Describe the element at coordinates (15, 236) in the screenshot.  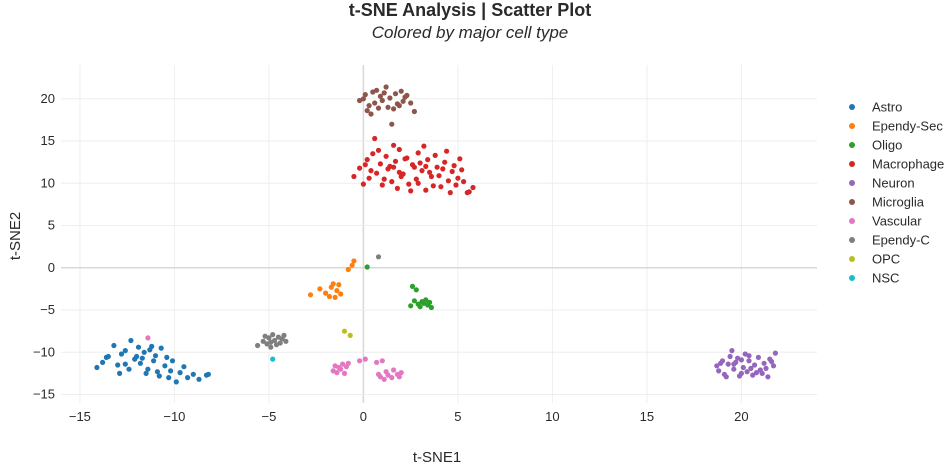
I see `y-axis-label: t-SNE2` at that location.